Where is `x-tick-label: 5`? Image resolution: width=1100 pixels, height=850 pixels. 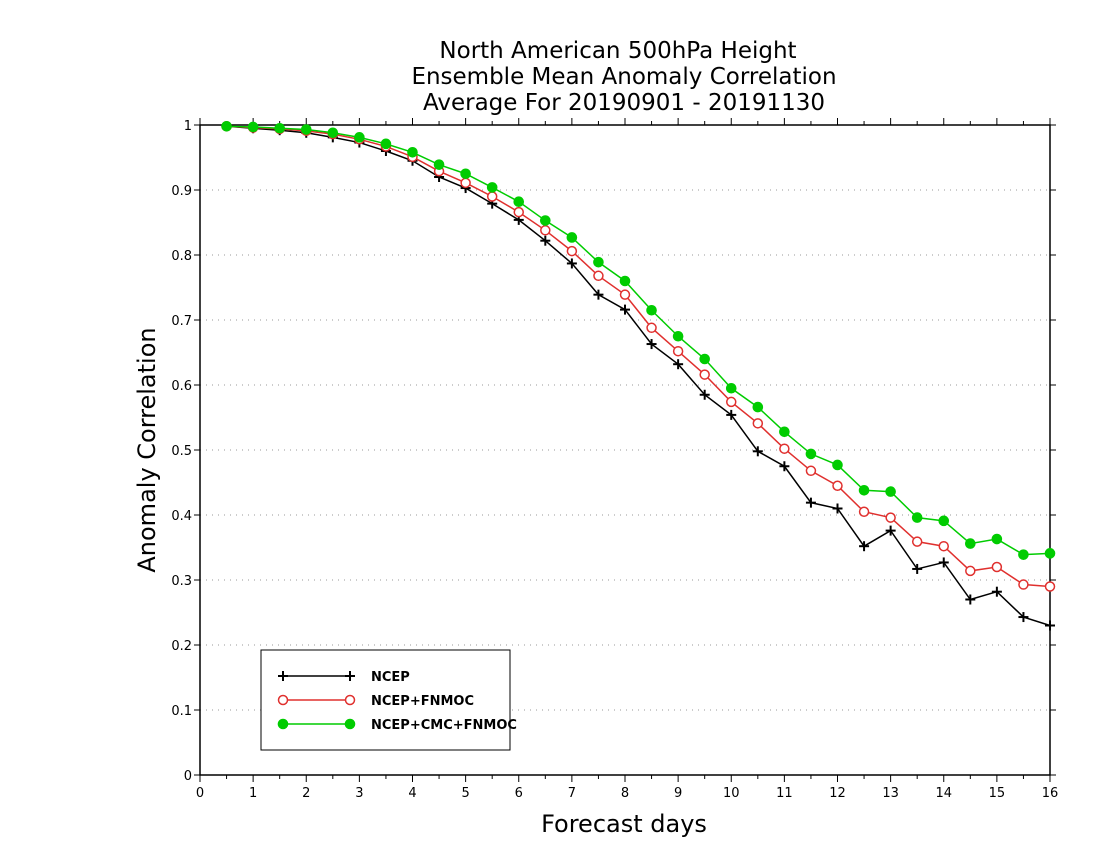 x-tick-label: 5 is located at coordinates (465, 793).